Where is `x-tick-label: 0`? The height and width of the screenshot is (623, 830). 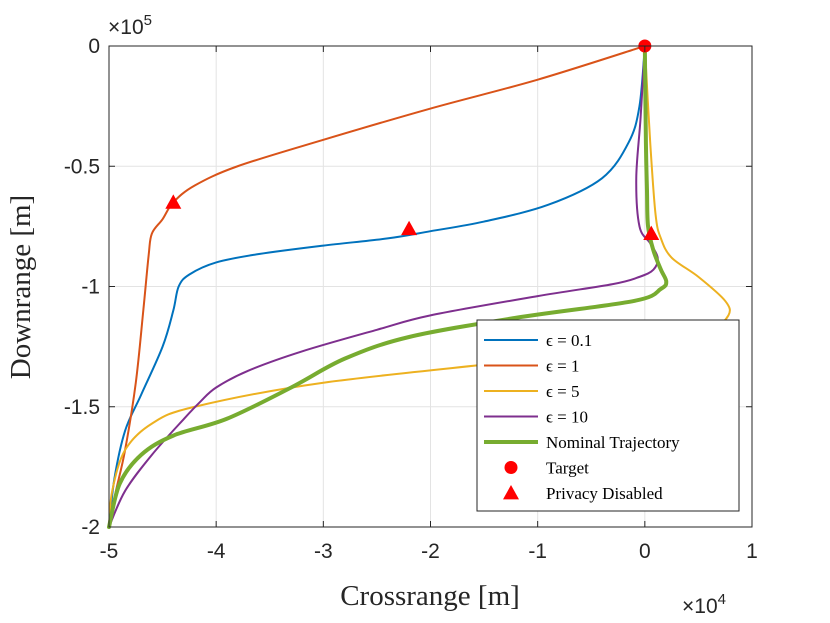
x-tick-label: 0 is located at coordinates (645, 551).